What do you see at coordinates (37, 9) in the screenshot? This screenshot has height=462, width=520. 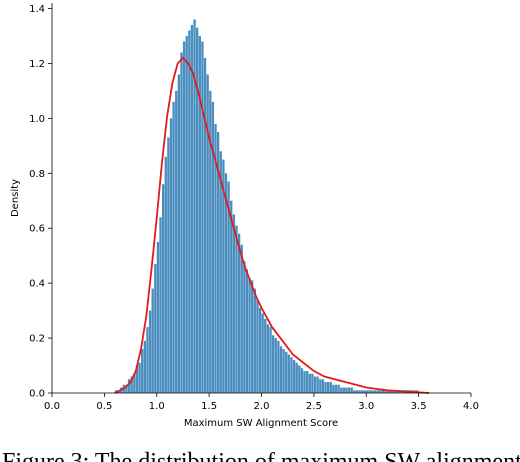 I see `y-tick-label: 1.4` at bounding box center [37, 9].